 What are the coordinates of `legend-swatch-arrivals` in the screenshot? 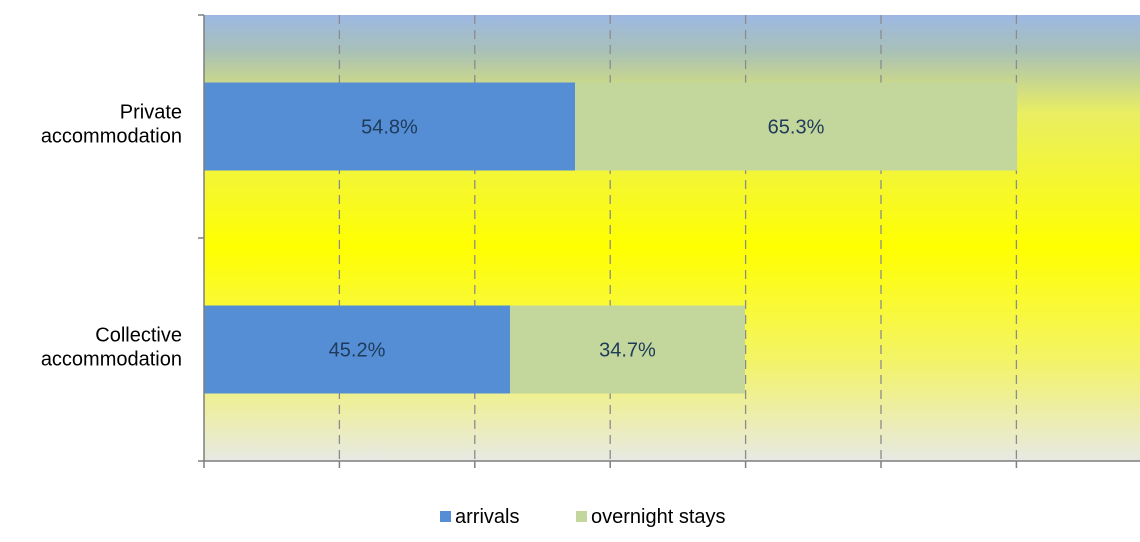 It's located at (445, 516).